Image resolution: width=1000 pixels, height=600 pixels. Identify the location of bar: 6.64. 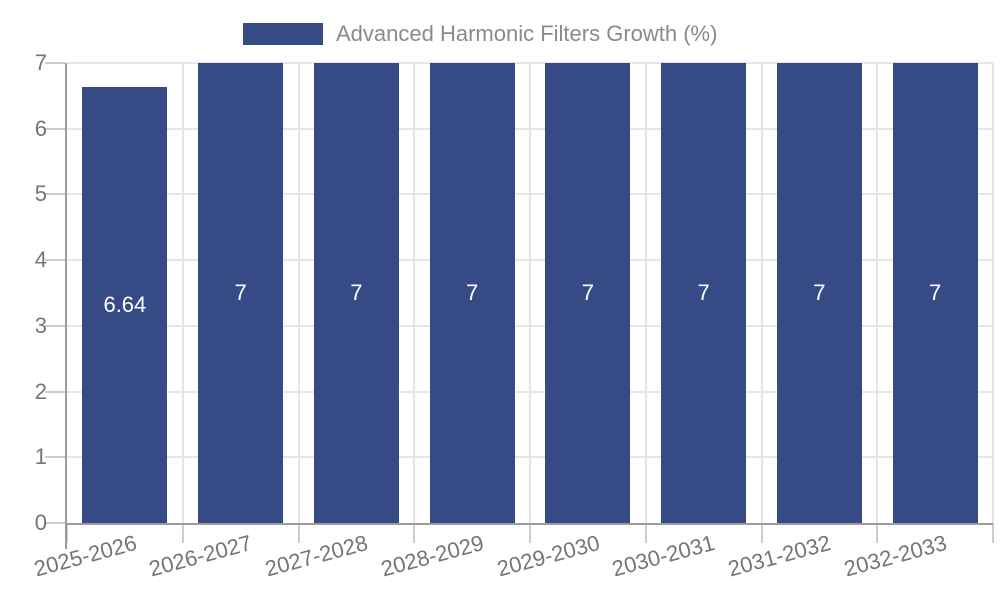
(125, 304).